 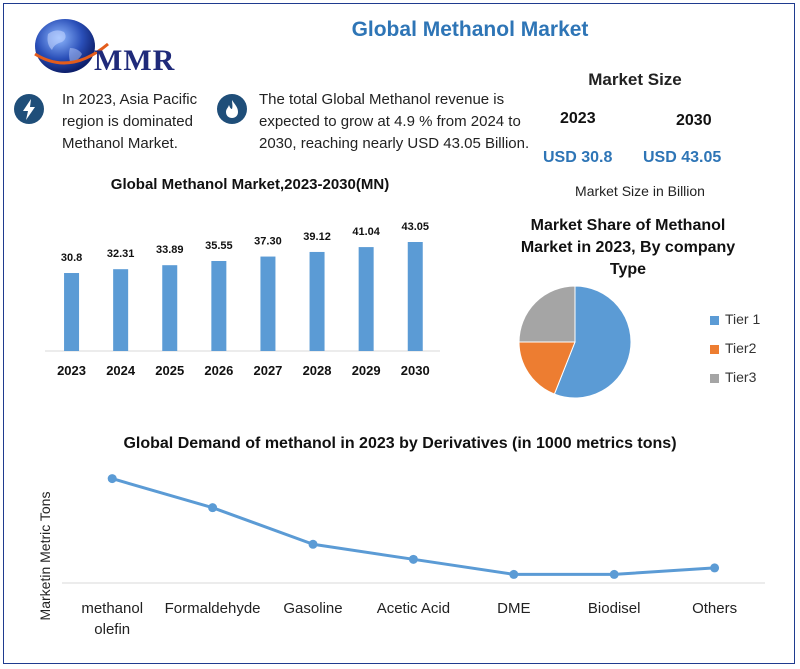 What do you see at coordinates (415, 370) in the screenshot?
I see `bar-category-2030: 2030` at bounding box center [415, 370].